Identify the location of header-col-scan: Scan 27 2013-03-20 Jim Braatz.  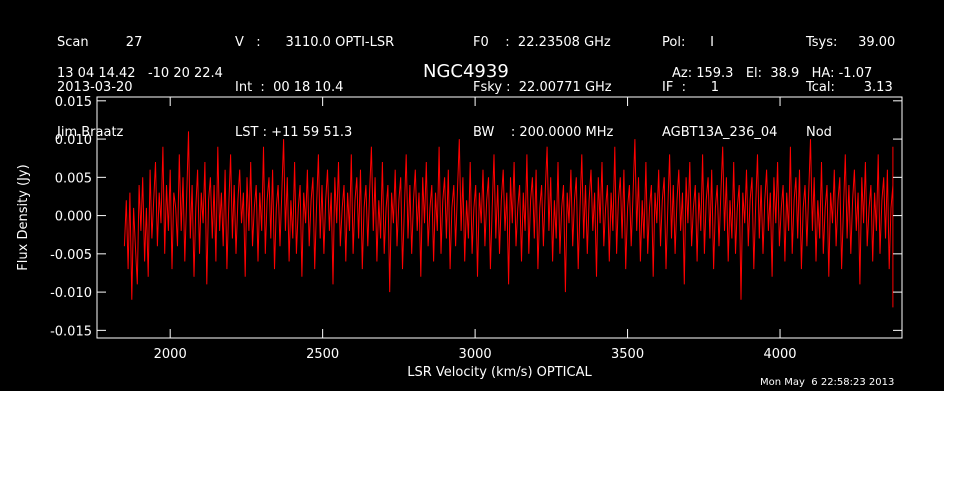
(99, 87).